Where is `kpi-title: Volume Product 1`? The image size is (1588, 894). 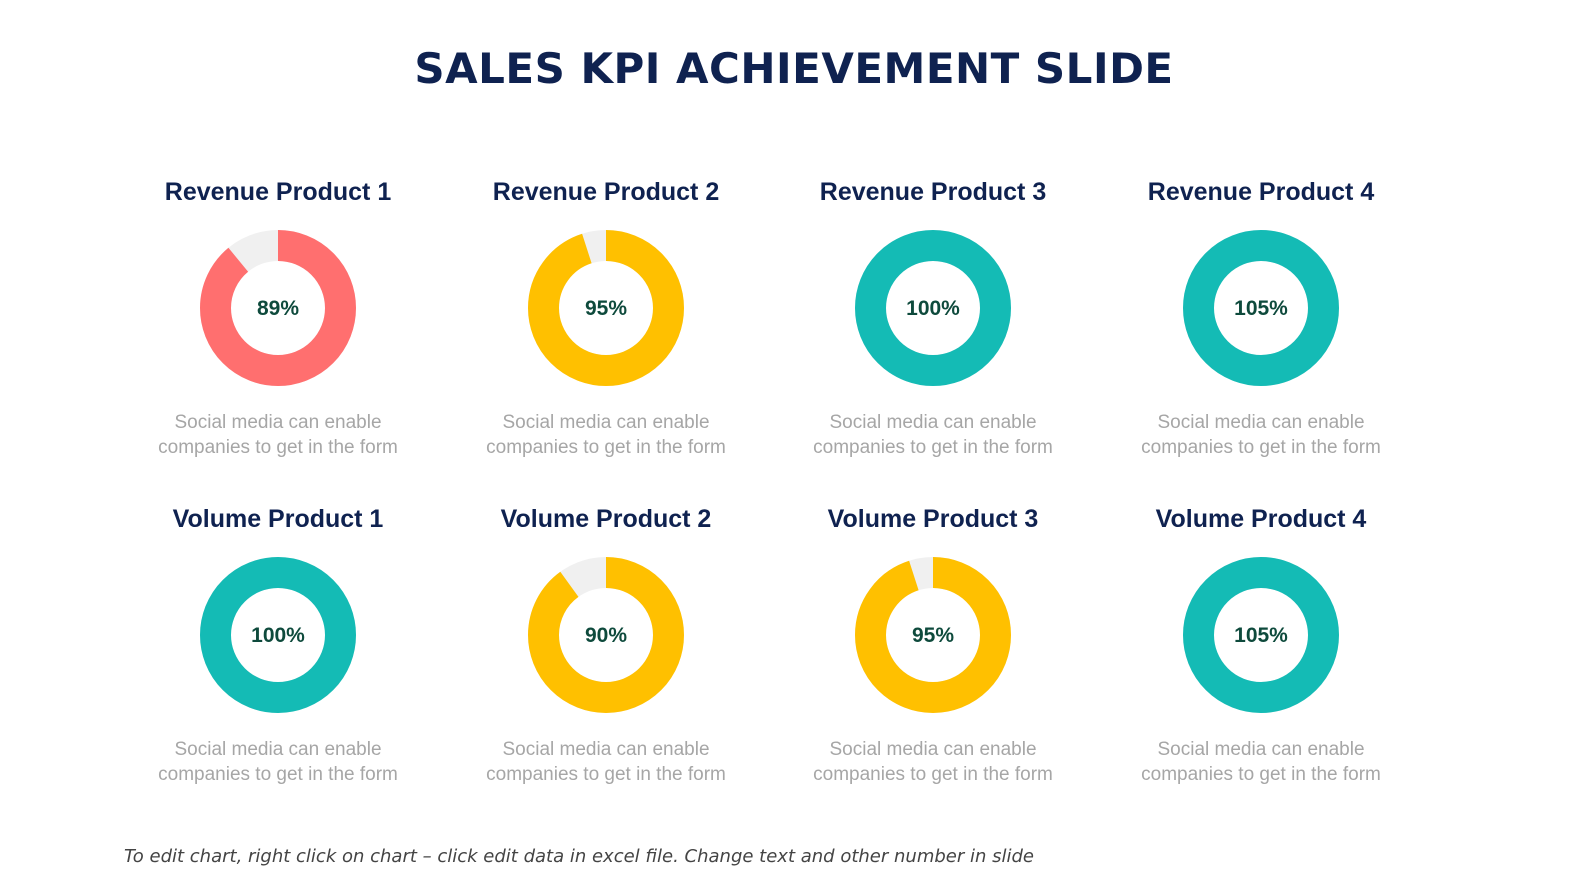
kpi-title: Volume Product 1 is located at coordinates (278, 519).